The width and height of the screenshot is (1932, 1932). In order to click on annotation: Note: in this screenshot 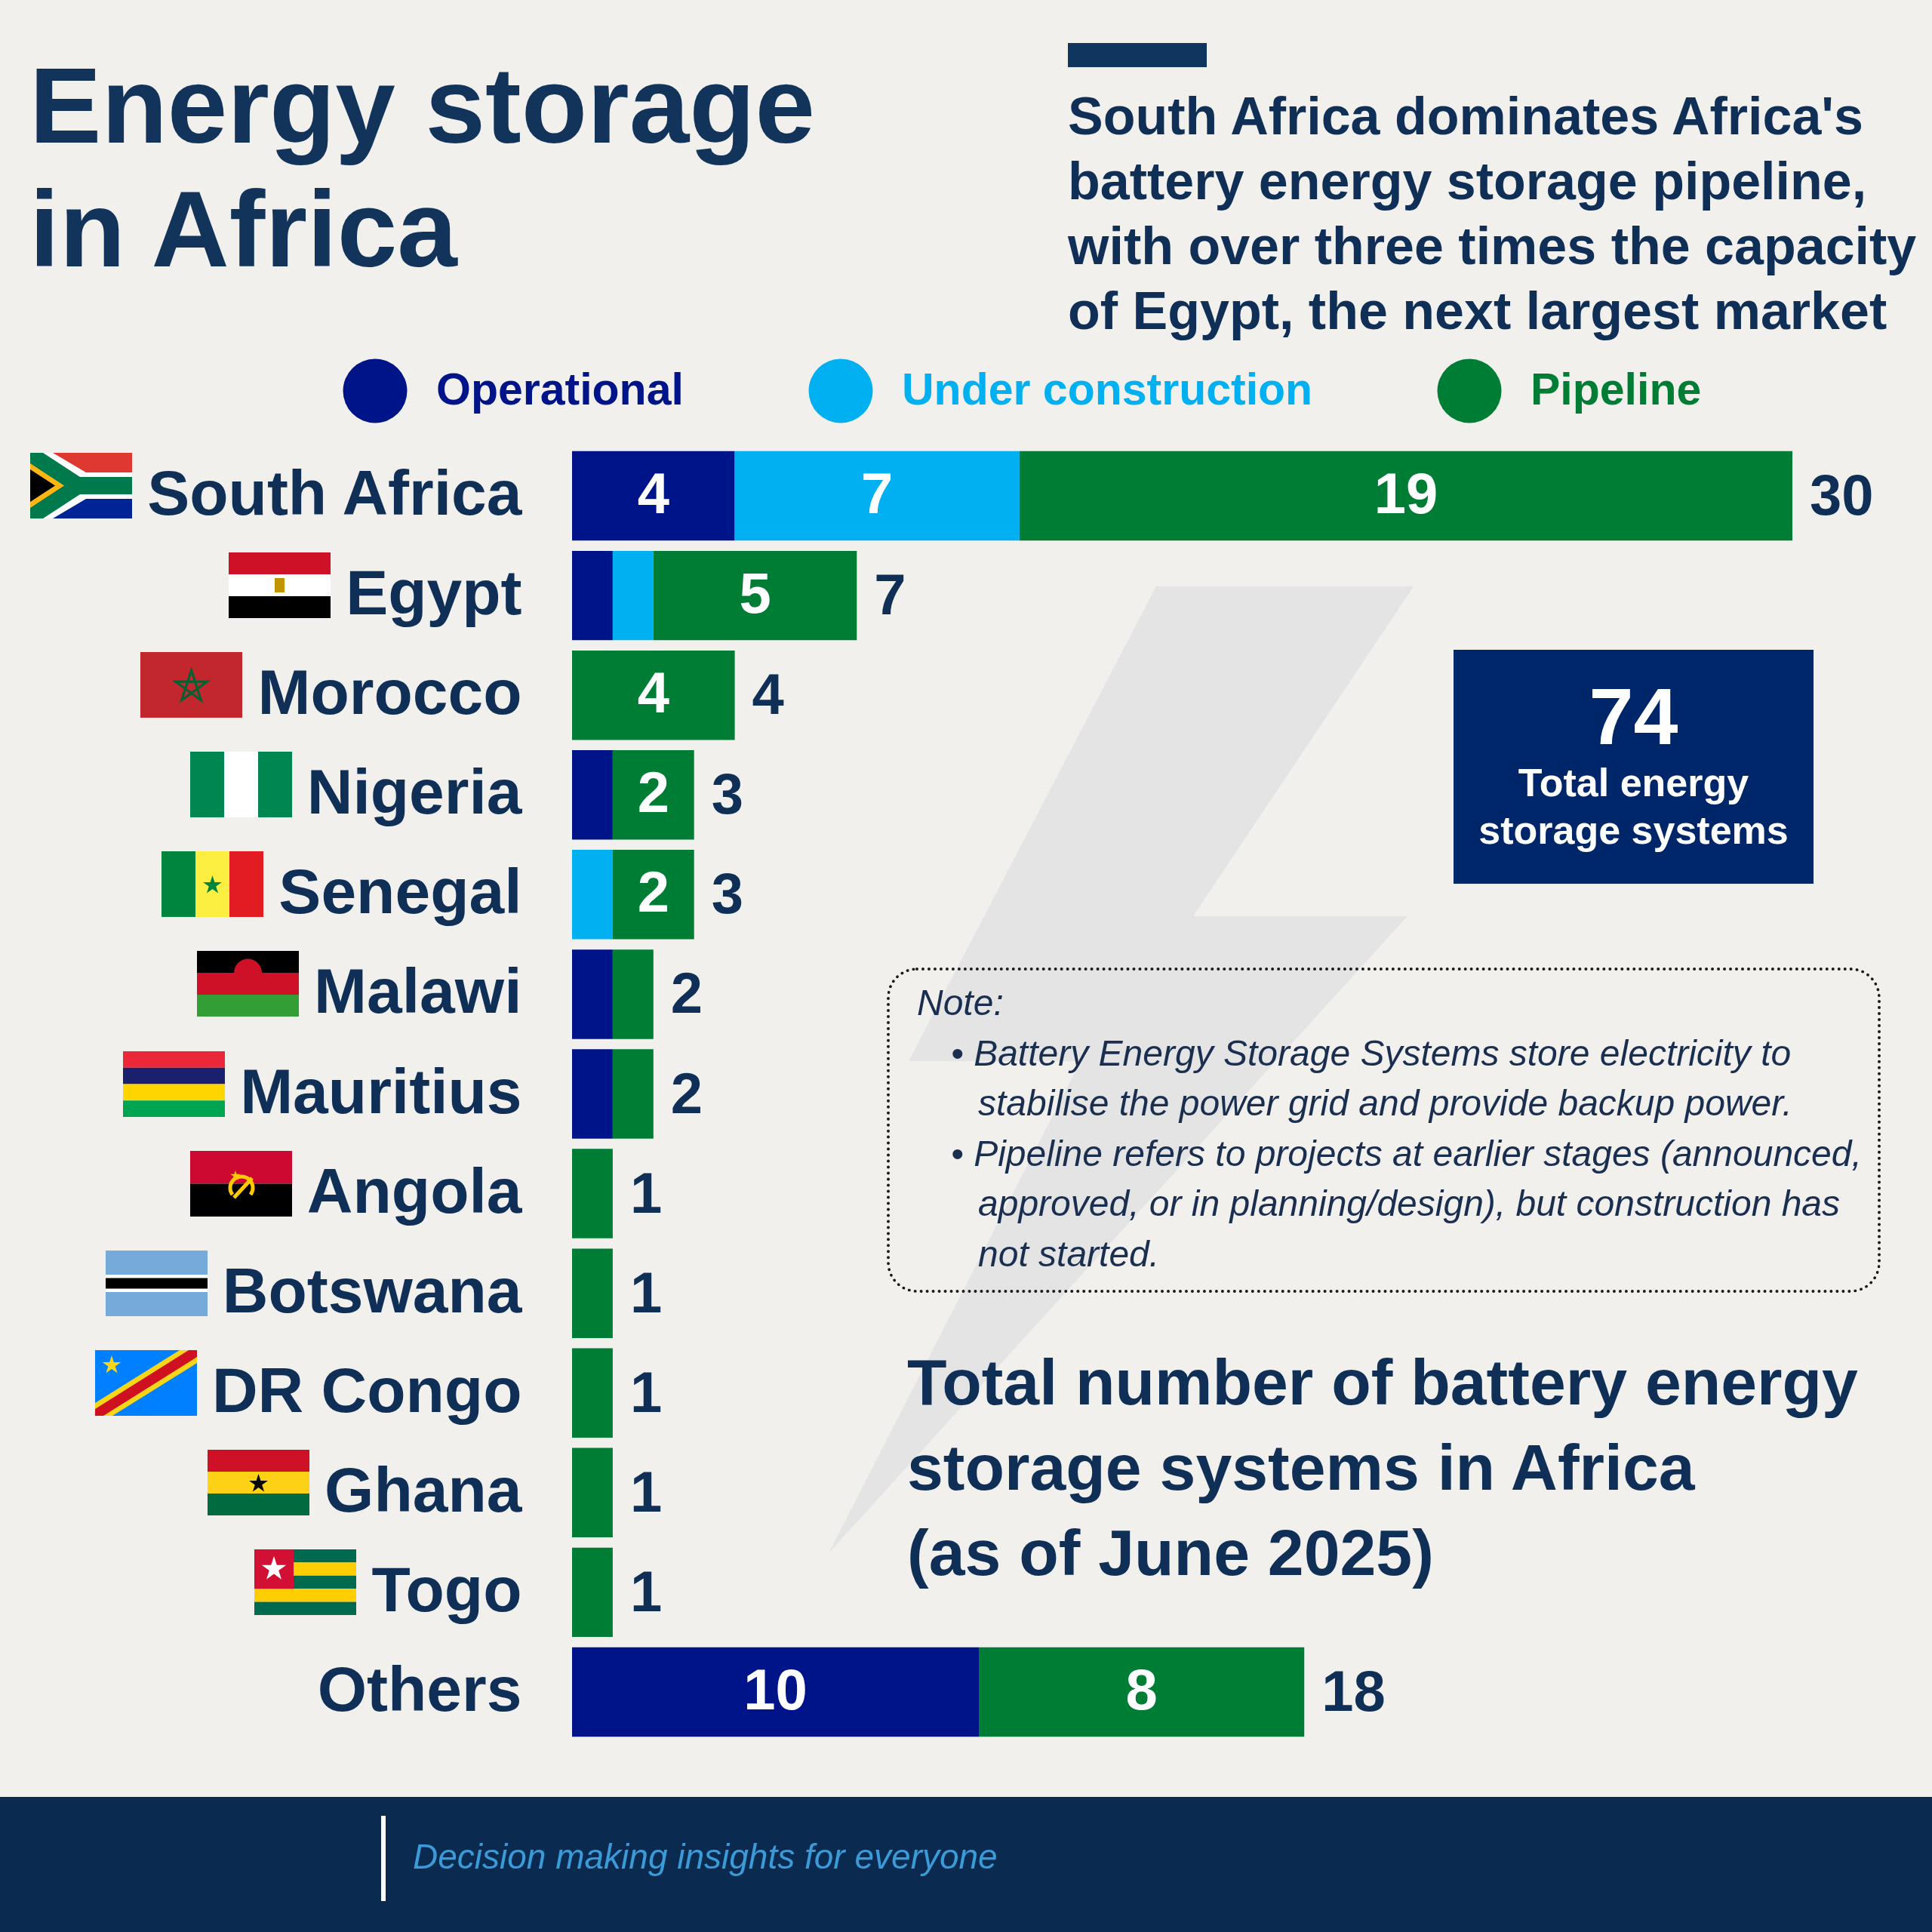, I will do `click(960, 1003)`.